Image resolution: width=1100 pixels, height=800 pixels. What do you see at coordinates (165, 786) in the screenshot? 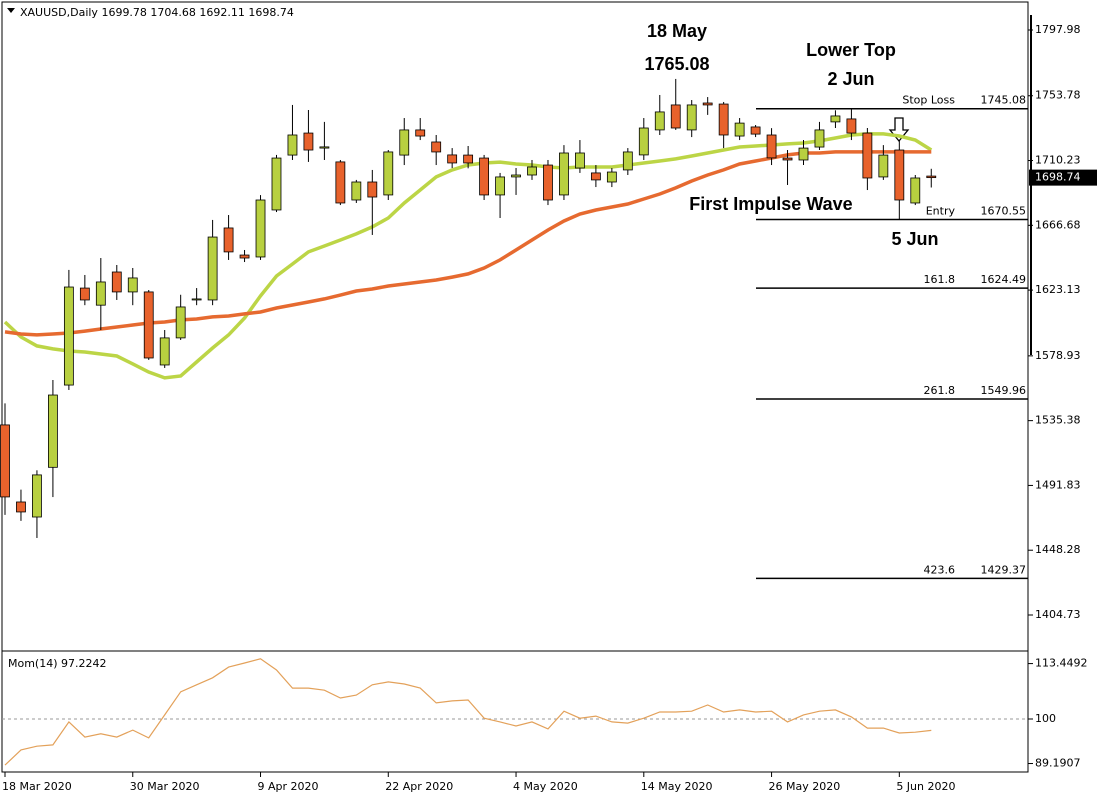
I see `x-tick-label: 30 Mar 2020` at bounding box center [165, 786].